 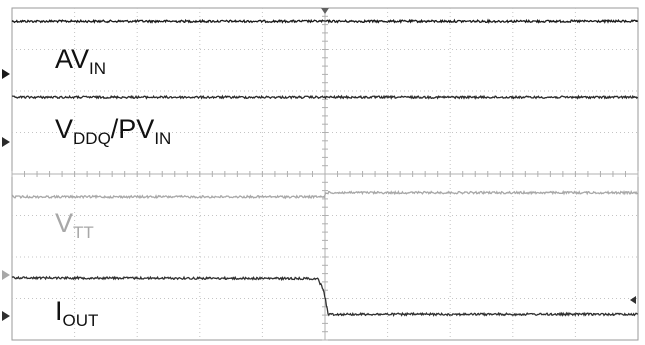 What do you see at coordinates (113, 131) in the screenshot?
I see `label-vddq-pvin: VDDQ/PVIN` at bounding box center [113, 131].